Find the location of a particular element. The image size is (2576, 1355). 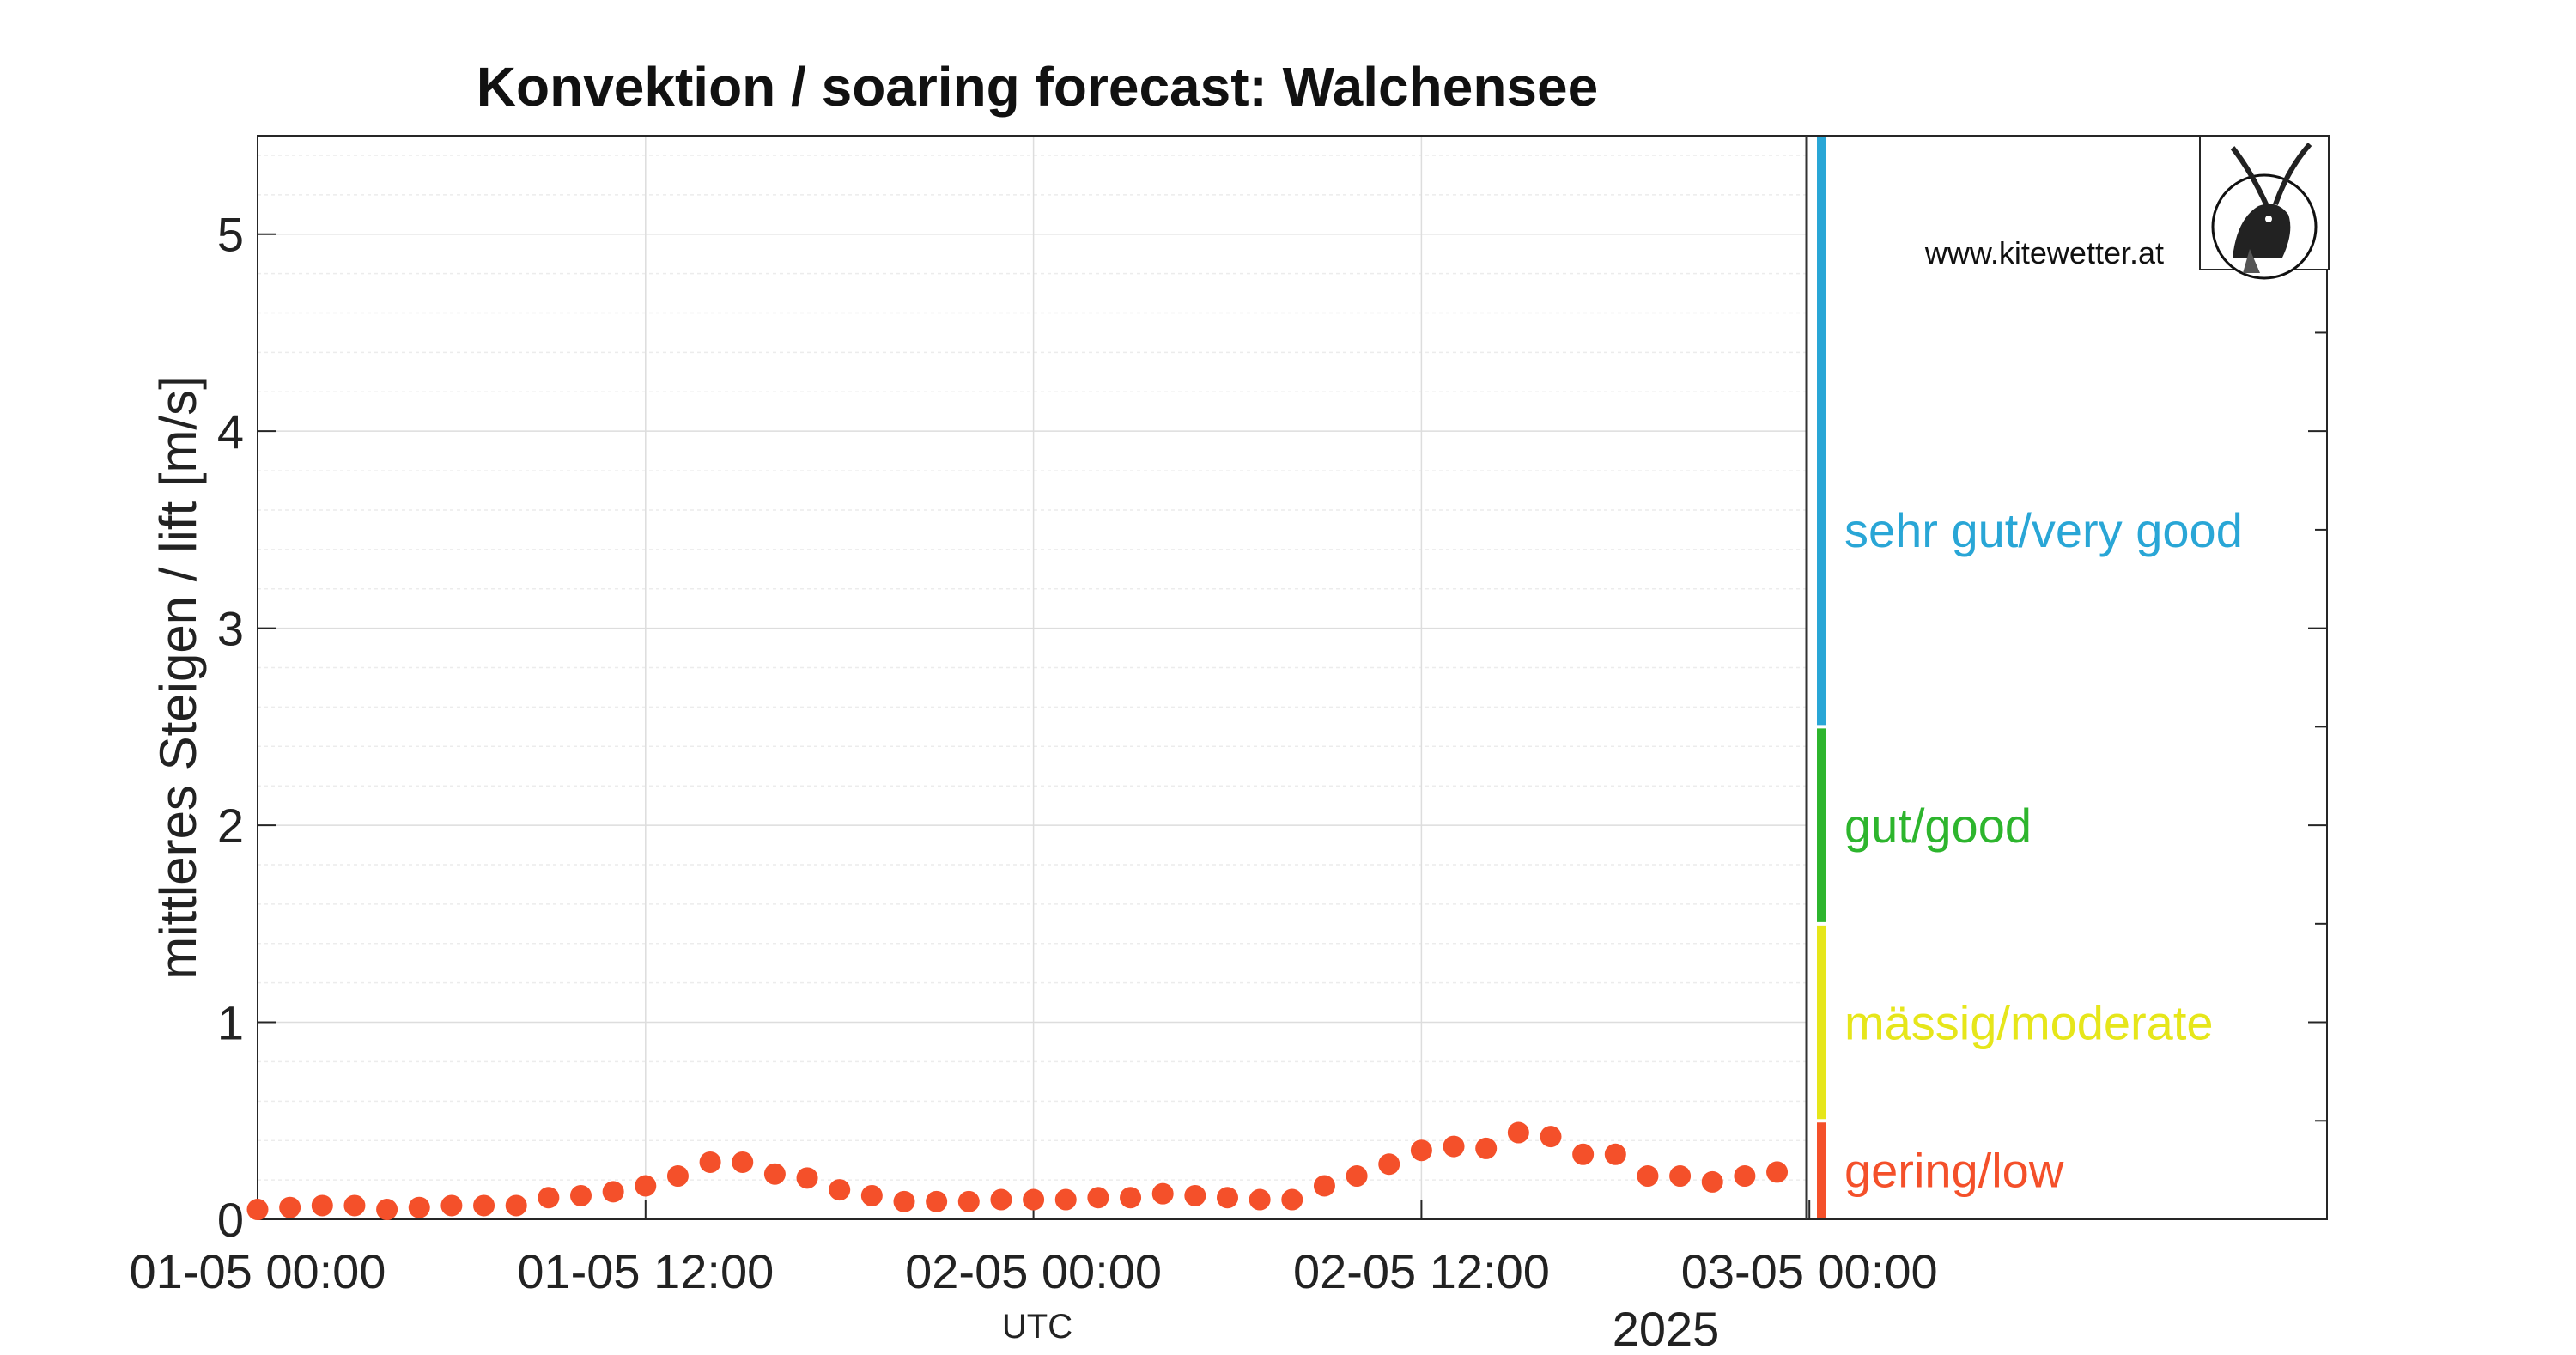

y-tick-label: 4 is located at coordinates (230, 431).